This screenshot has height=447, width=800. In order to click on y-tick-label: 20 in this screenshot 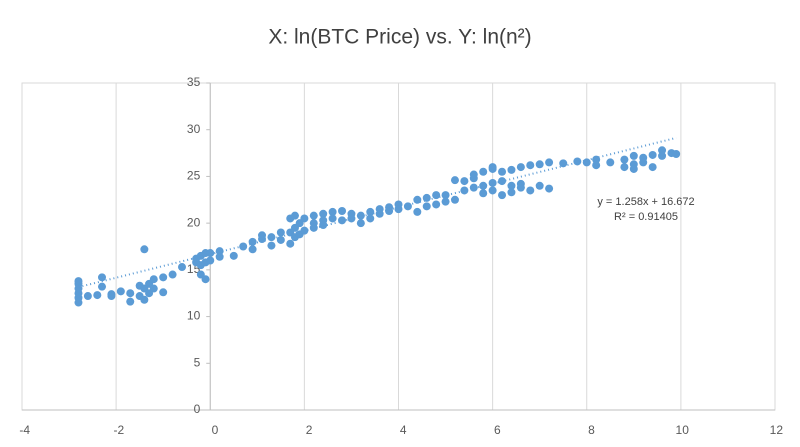, I will do `click(194, 222)`.